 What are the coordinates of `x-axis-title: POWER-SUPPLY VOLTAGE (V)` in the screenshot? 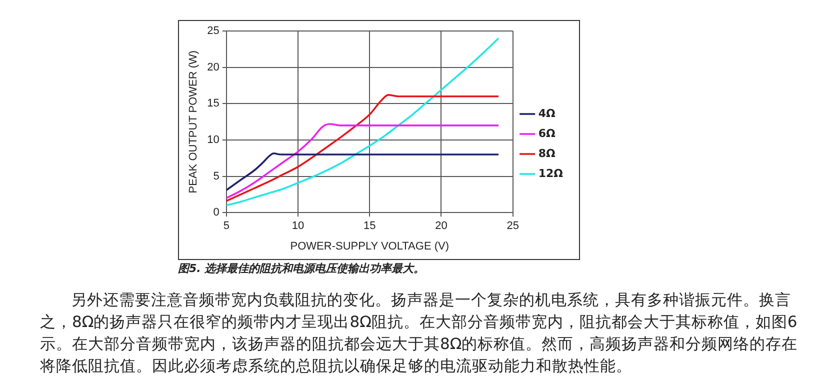 It's located at (369, 246).